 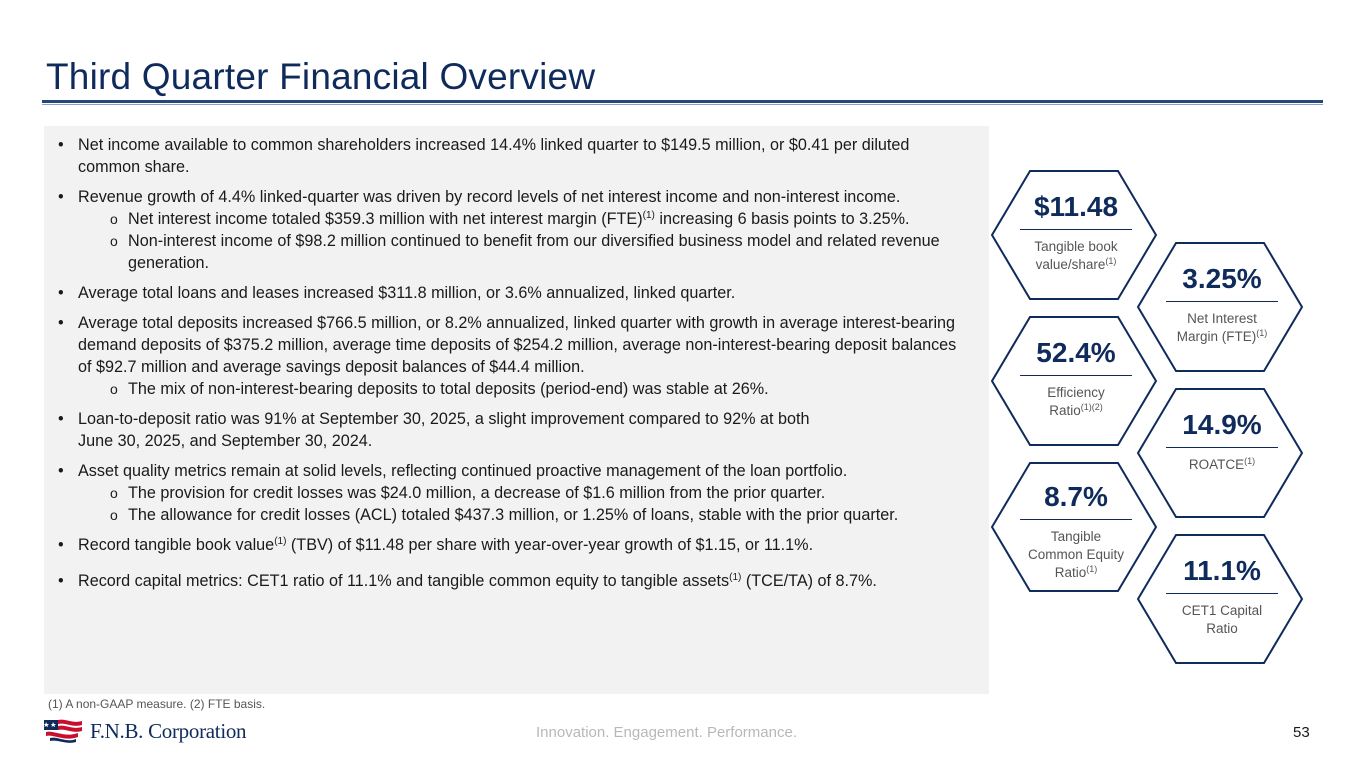 I want to click on hexagon-efficiency, so click(x=1074, y=381).